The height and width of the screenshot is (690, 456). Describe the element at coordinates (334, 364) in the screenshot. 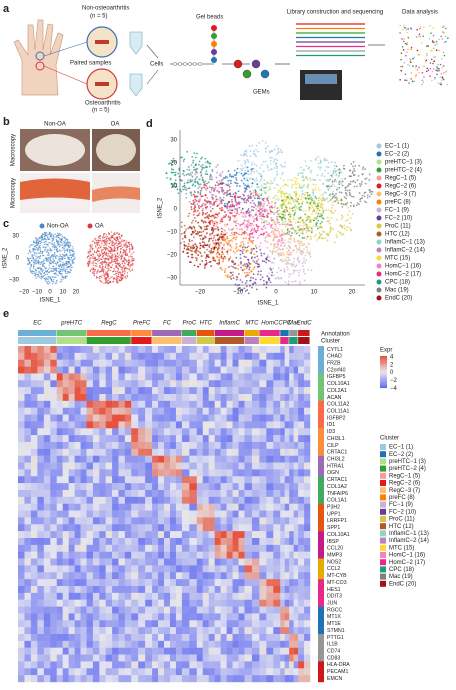

I see `gene-label: FRZB` at that location.